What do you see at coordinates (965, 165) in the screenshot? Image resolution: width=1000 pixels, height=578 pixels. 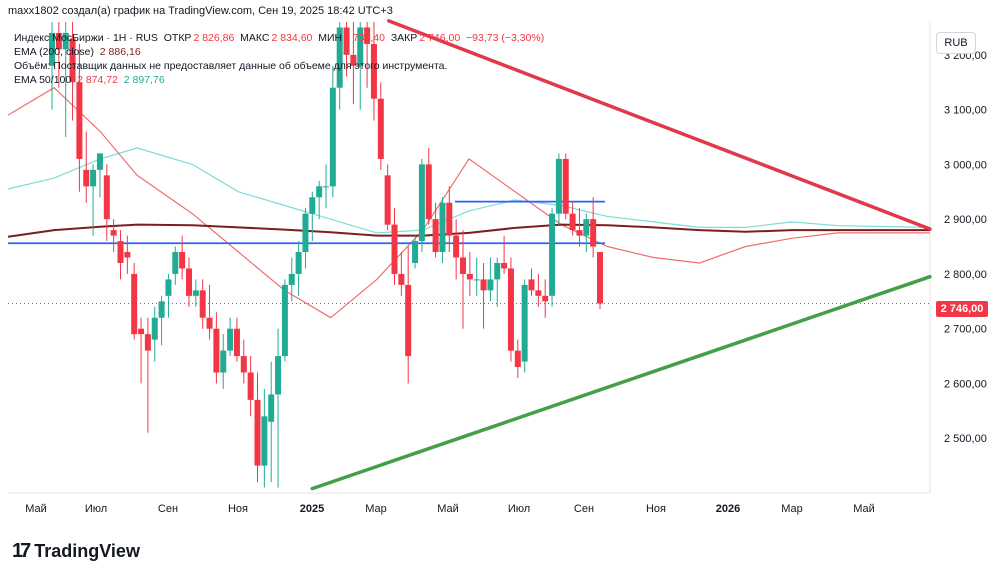 I see `y-tick-label: 3 000,00` at bounding box center [965, 165].